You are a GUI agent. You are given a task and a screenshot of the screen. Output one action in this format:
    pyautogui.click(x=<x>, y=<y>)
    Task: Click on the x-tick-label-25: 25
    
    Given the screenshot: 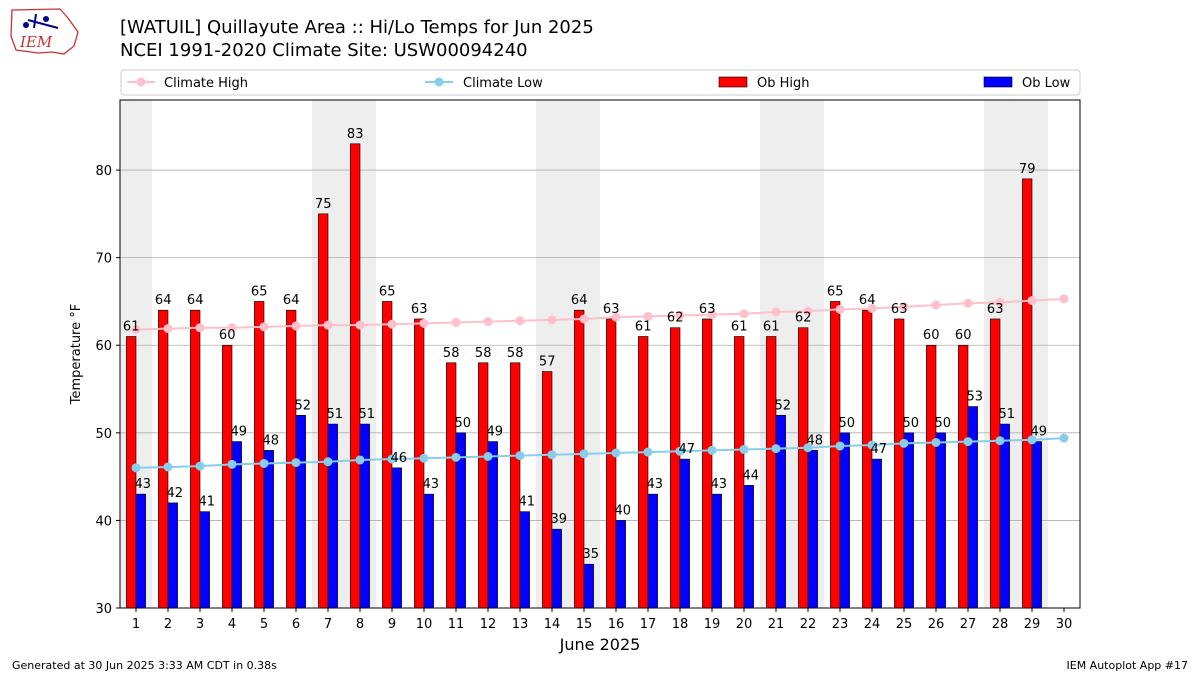 What is the action you would take?
    pyautogui.click(x=904, y=624)
    